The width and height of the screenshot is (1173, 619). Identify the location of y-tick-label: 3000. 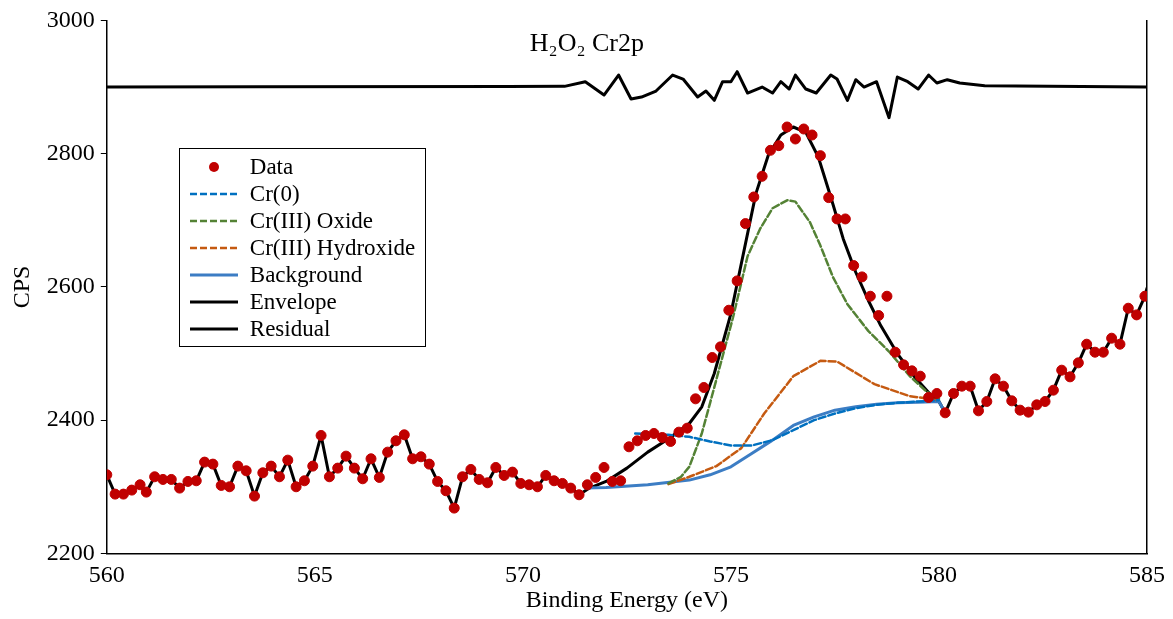
(70, 18).